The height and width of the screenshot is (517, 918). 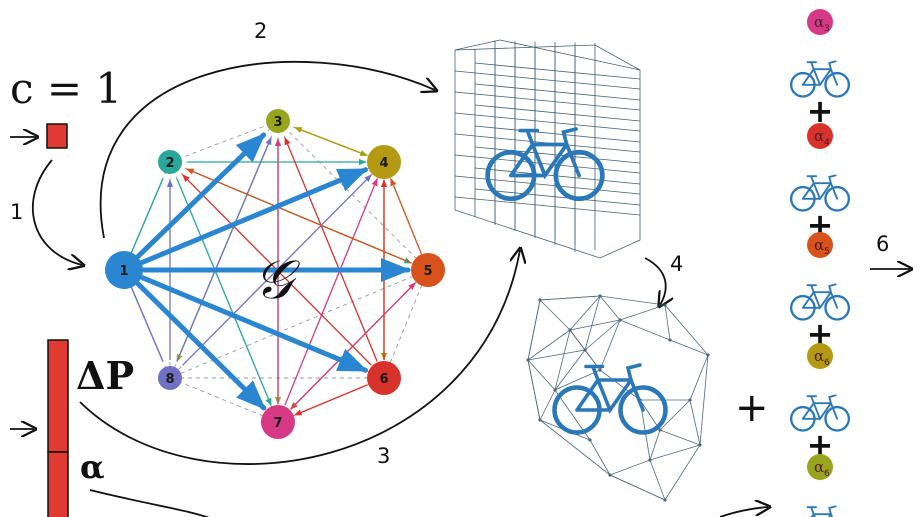 I want to click on step-3-label: 3, so click(x=383, y=456).